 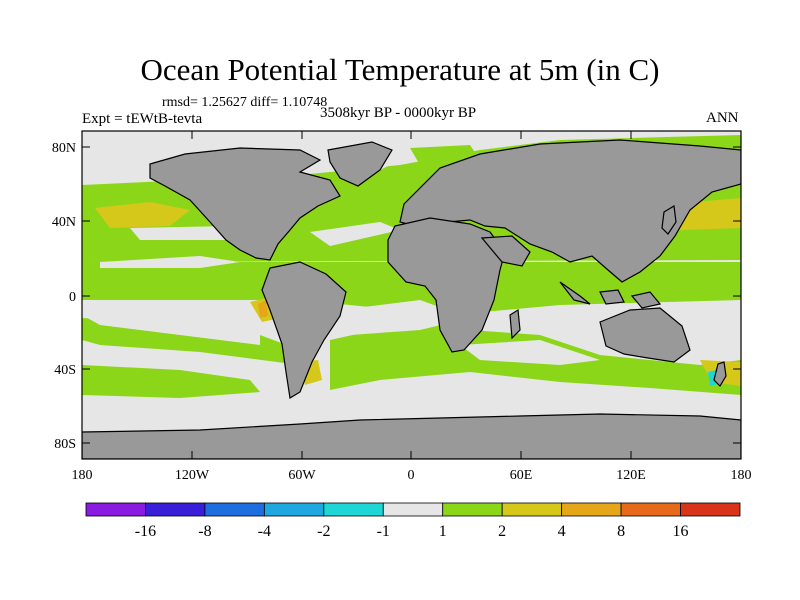 I want to click on x-tick-label: 120W, so click(x=192, y=475).